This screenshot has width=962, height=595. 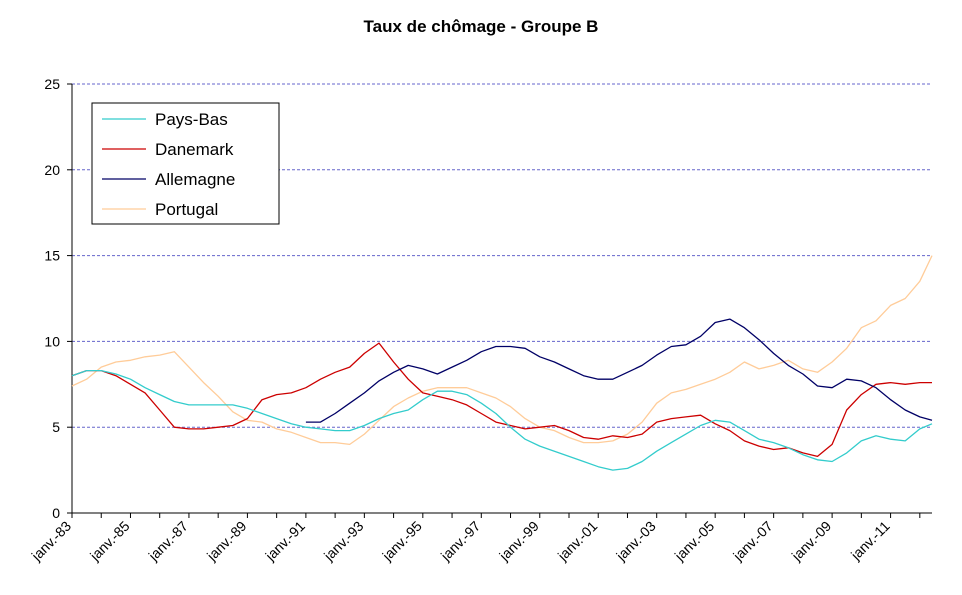 What do you see at coordinates (694, 541) in the screenshot?
I see `x-tick-label-janv.-05: janv.-05` at bounding box center [694, 541].